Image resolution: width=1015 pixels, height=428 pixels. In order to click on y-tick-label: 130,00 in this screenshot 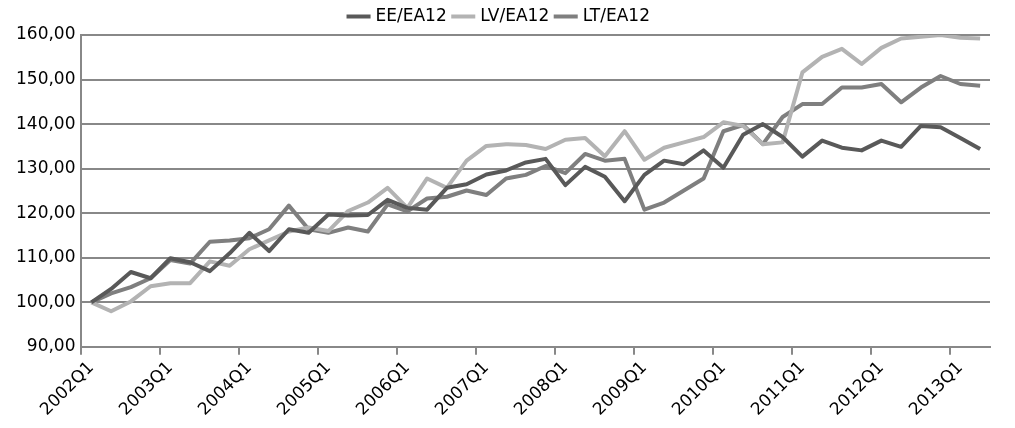, I will do `click(46, 167)`.